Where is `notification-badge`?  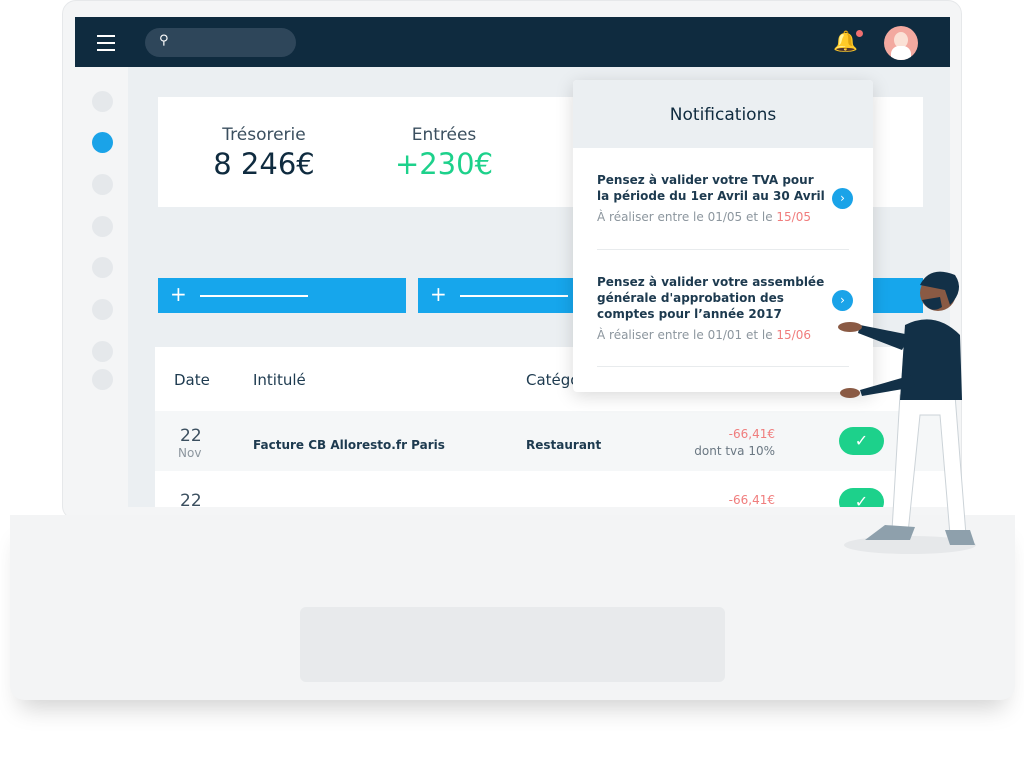 notification-badge is located at coordinates (859, 33).